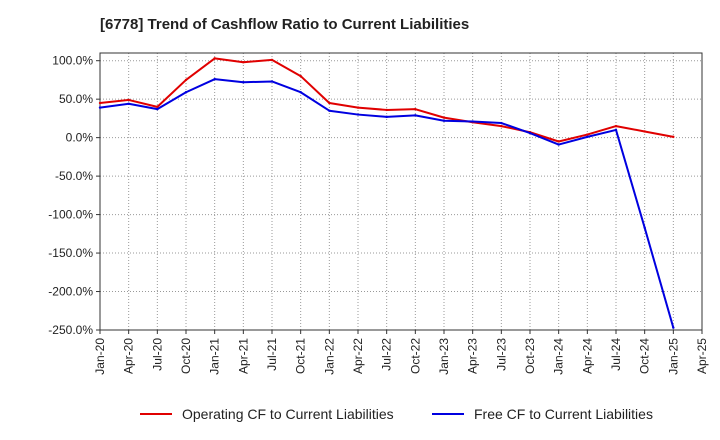 Image resolution: width=720 pixels, height=440 pixels. Describe the element at coordinates (129, 356) in the screenshot. I see `x-tick-label: Apr-20` at that location.